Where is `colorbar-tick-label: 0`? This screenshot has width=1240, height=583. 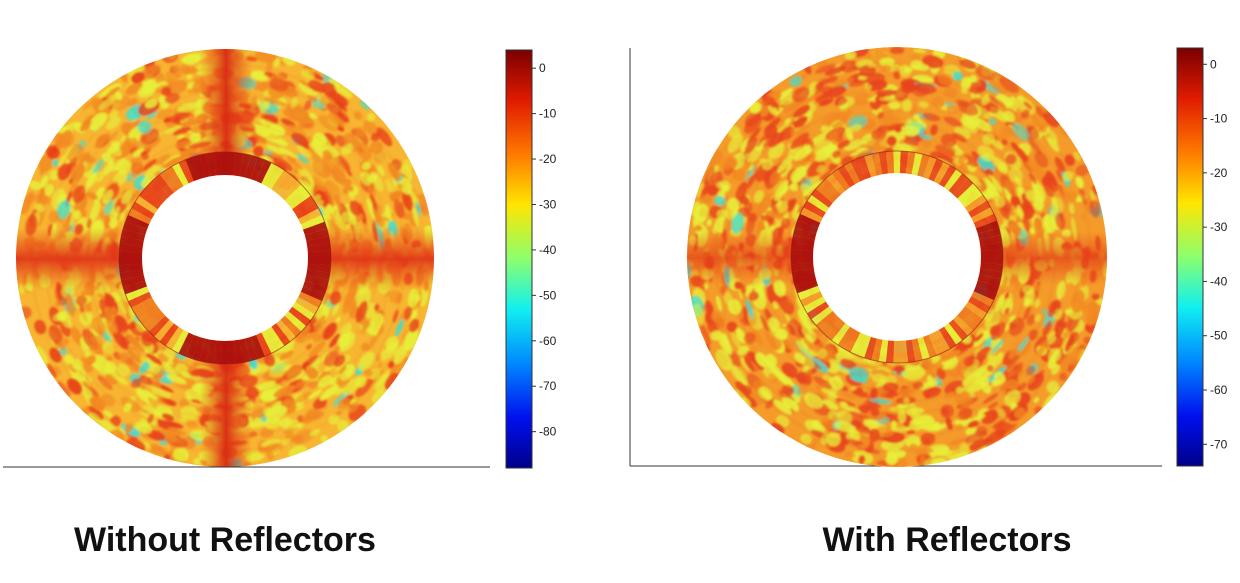 colorbar-tick-label: 0 is located at coordinates (1213, 64).